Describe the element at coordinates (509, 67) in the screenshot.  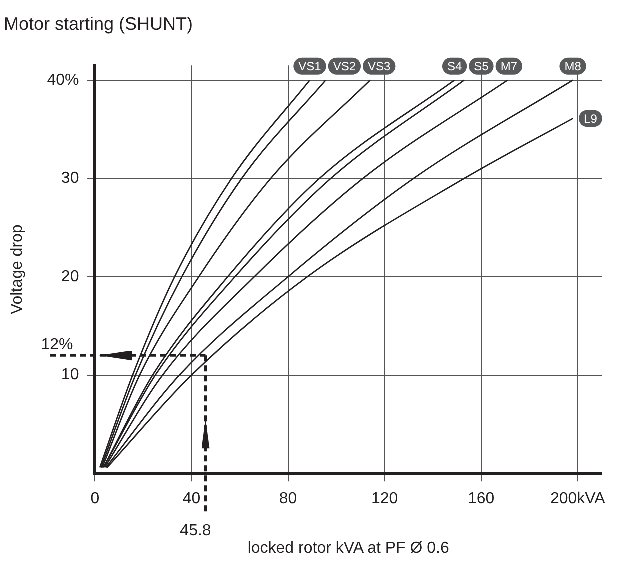
I see `series-label: M7` at that location.